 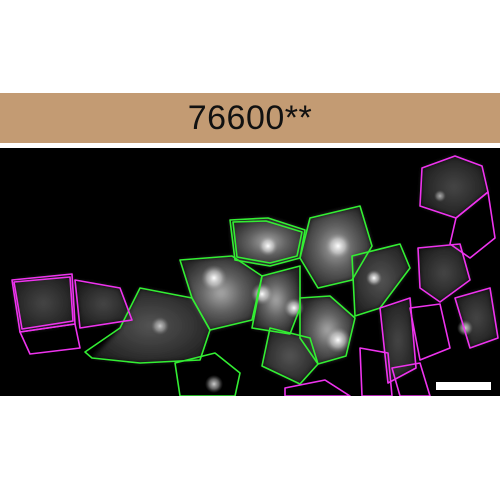 What do you see at coordinates (463, 386) in the screenshot?
I see `scale-bar` at bounding box center [463, 386].